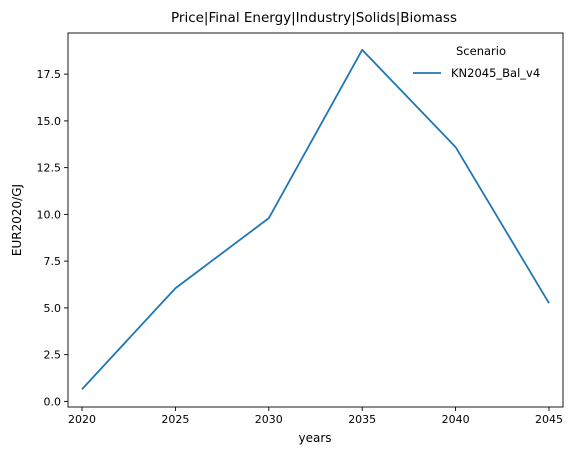  I want to click on y-tick-label-0: 0.0, so click(53, 401).